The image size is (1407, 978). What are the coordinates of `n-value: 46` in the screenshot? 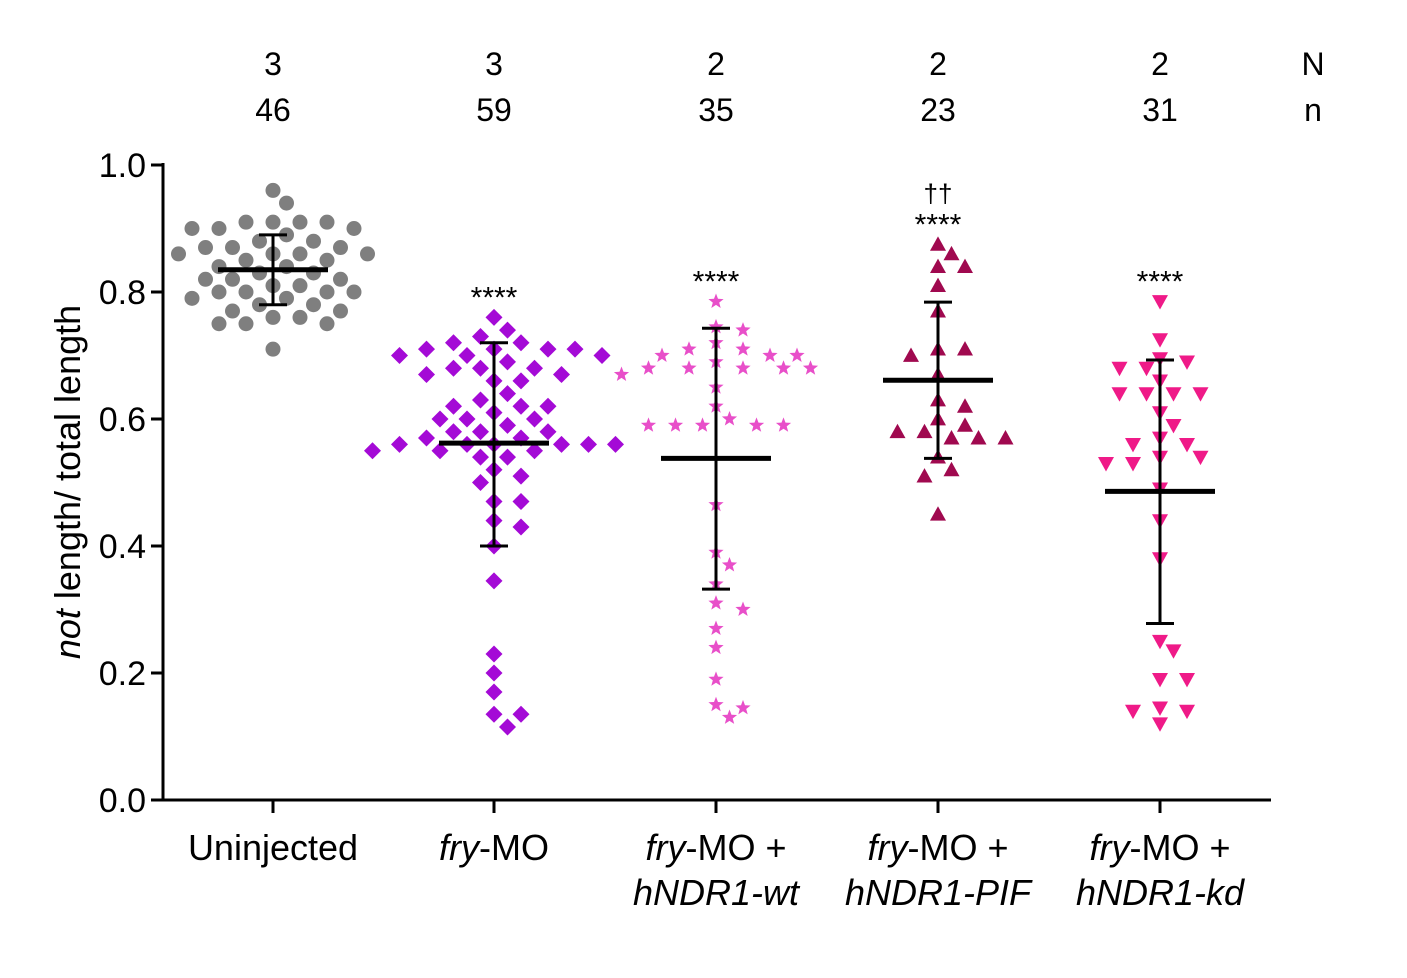 It's located at (273, 110).